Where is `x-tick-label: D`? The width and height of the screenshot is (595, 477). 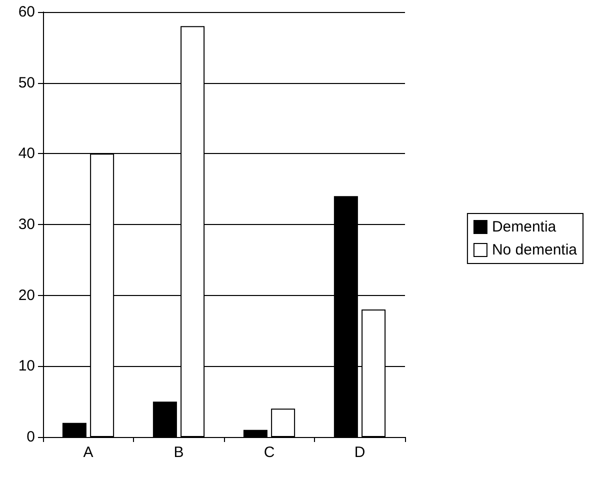 x-tick-label: D is located at coordinates (360, 452).